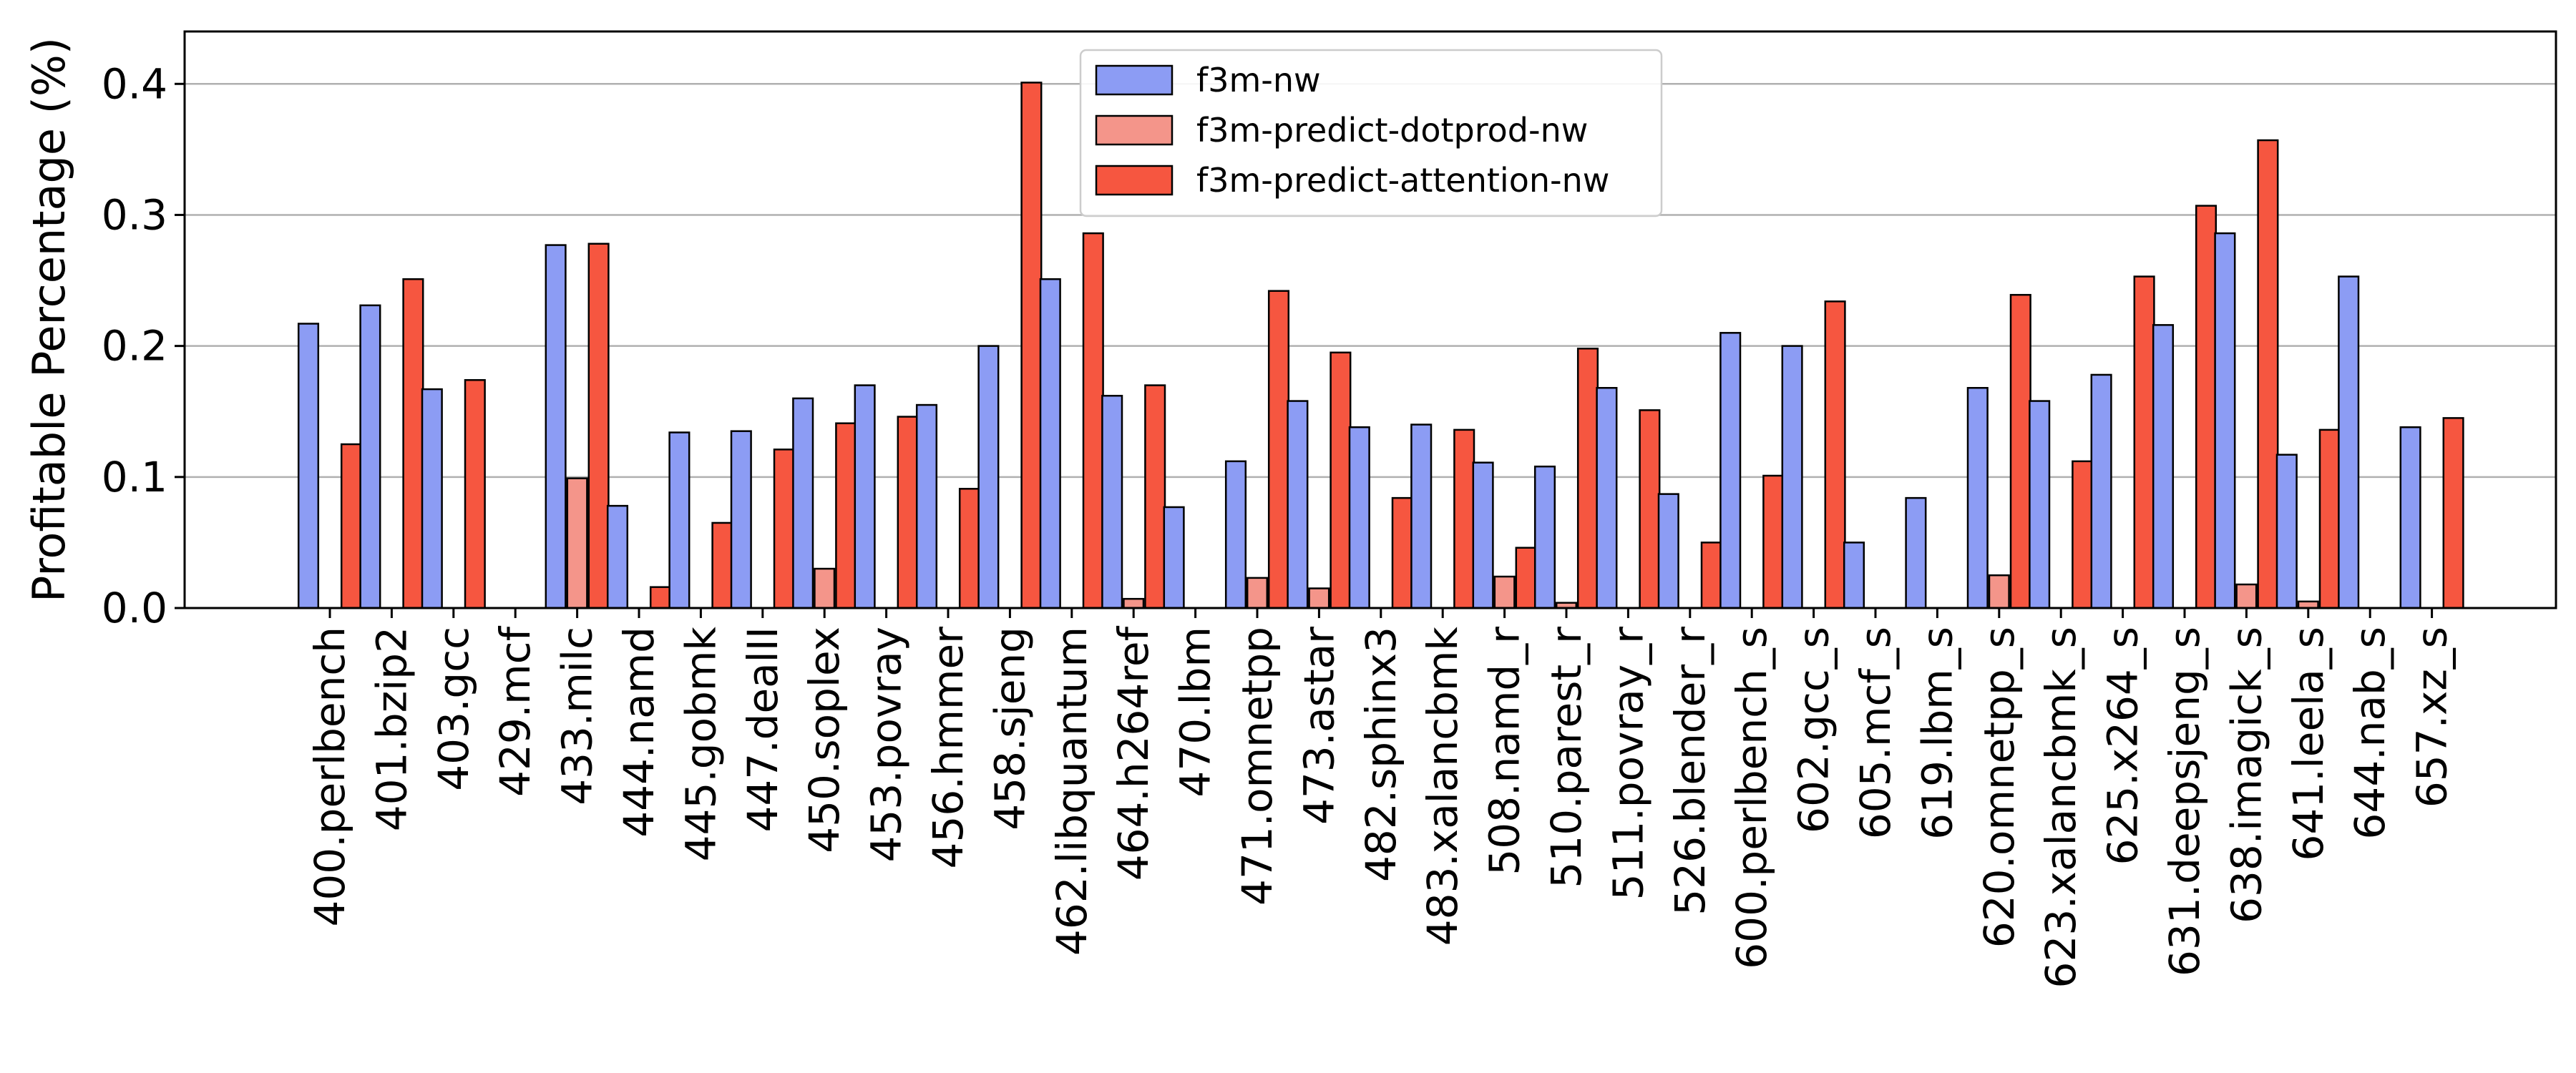 The height and width of the screenshot is (1073, 2576). Describe the element at coordinates (2432, 717) in the screenshot. I see `x-tick-label: 657.xz_s` at that location.